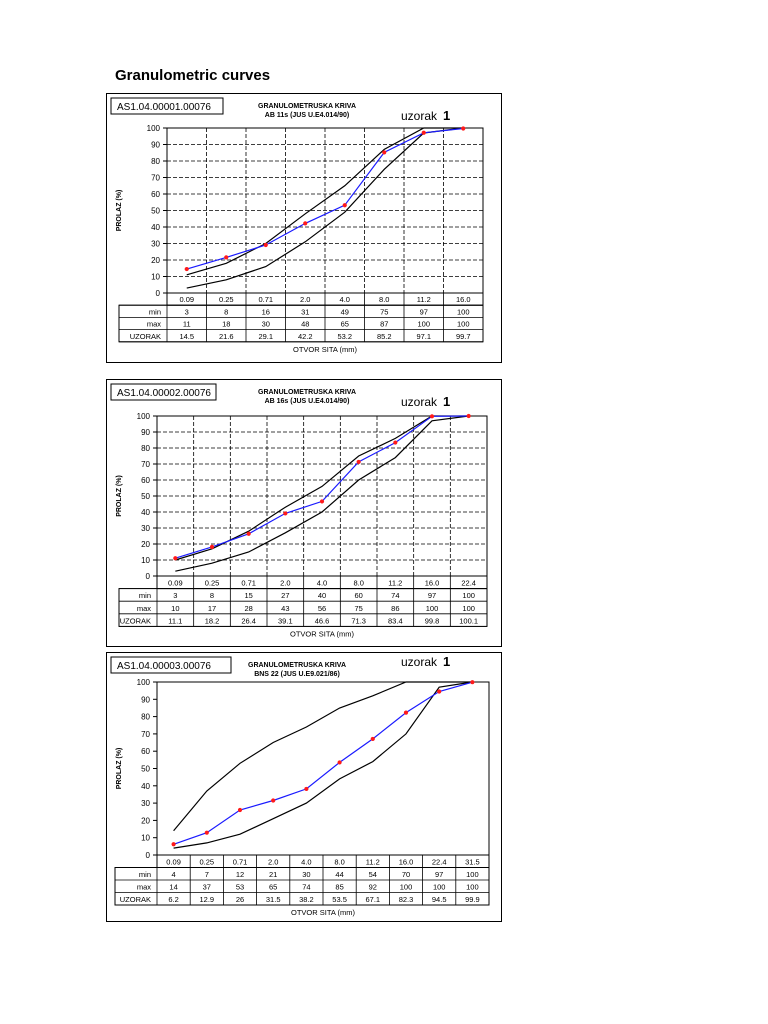  I want to click on table-cell: 14, so click(173, 887).